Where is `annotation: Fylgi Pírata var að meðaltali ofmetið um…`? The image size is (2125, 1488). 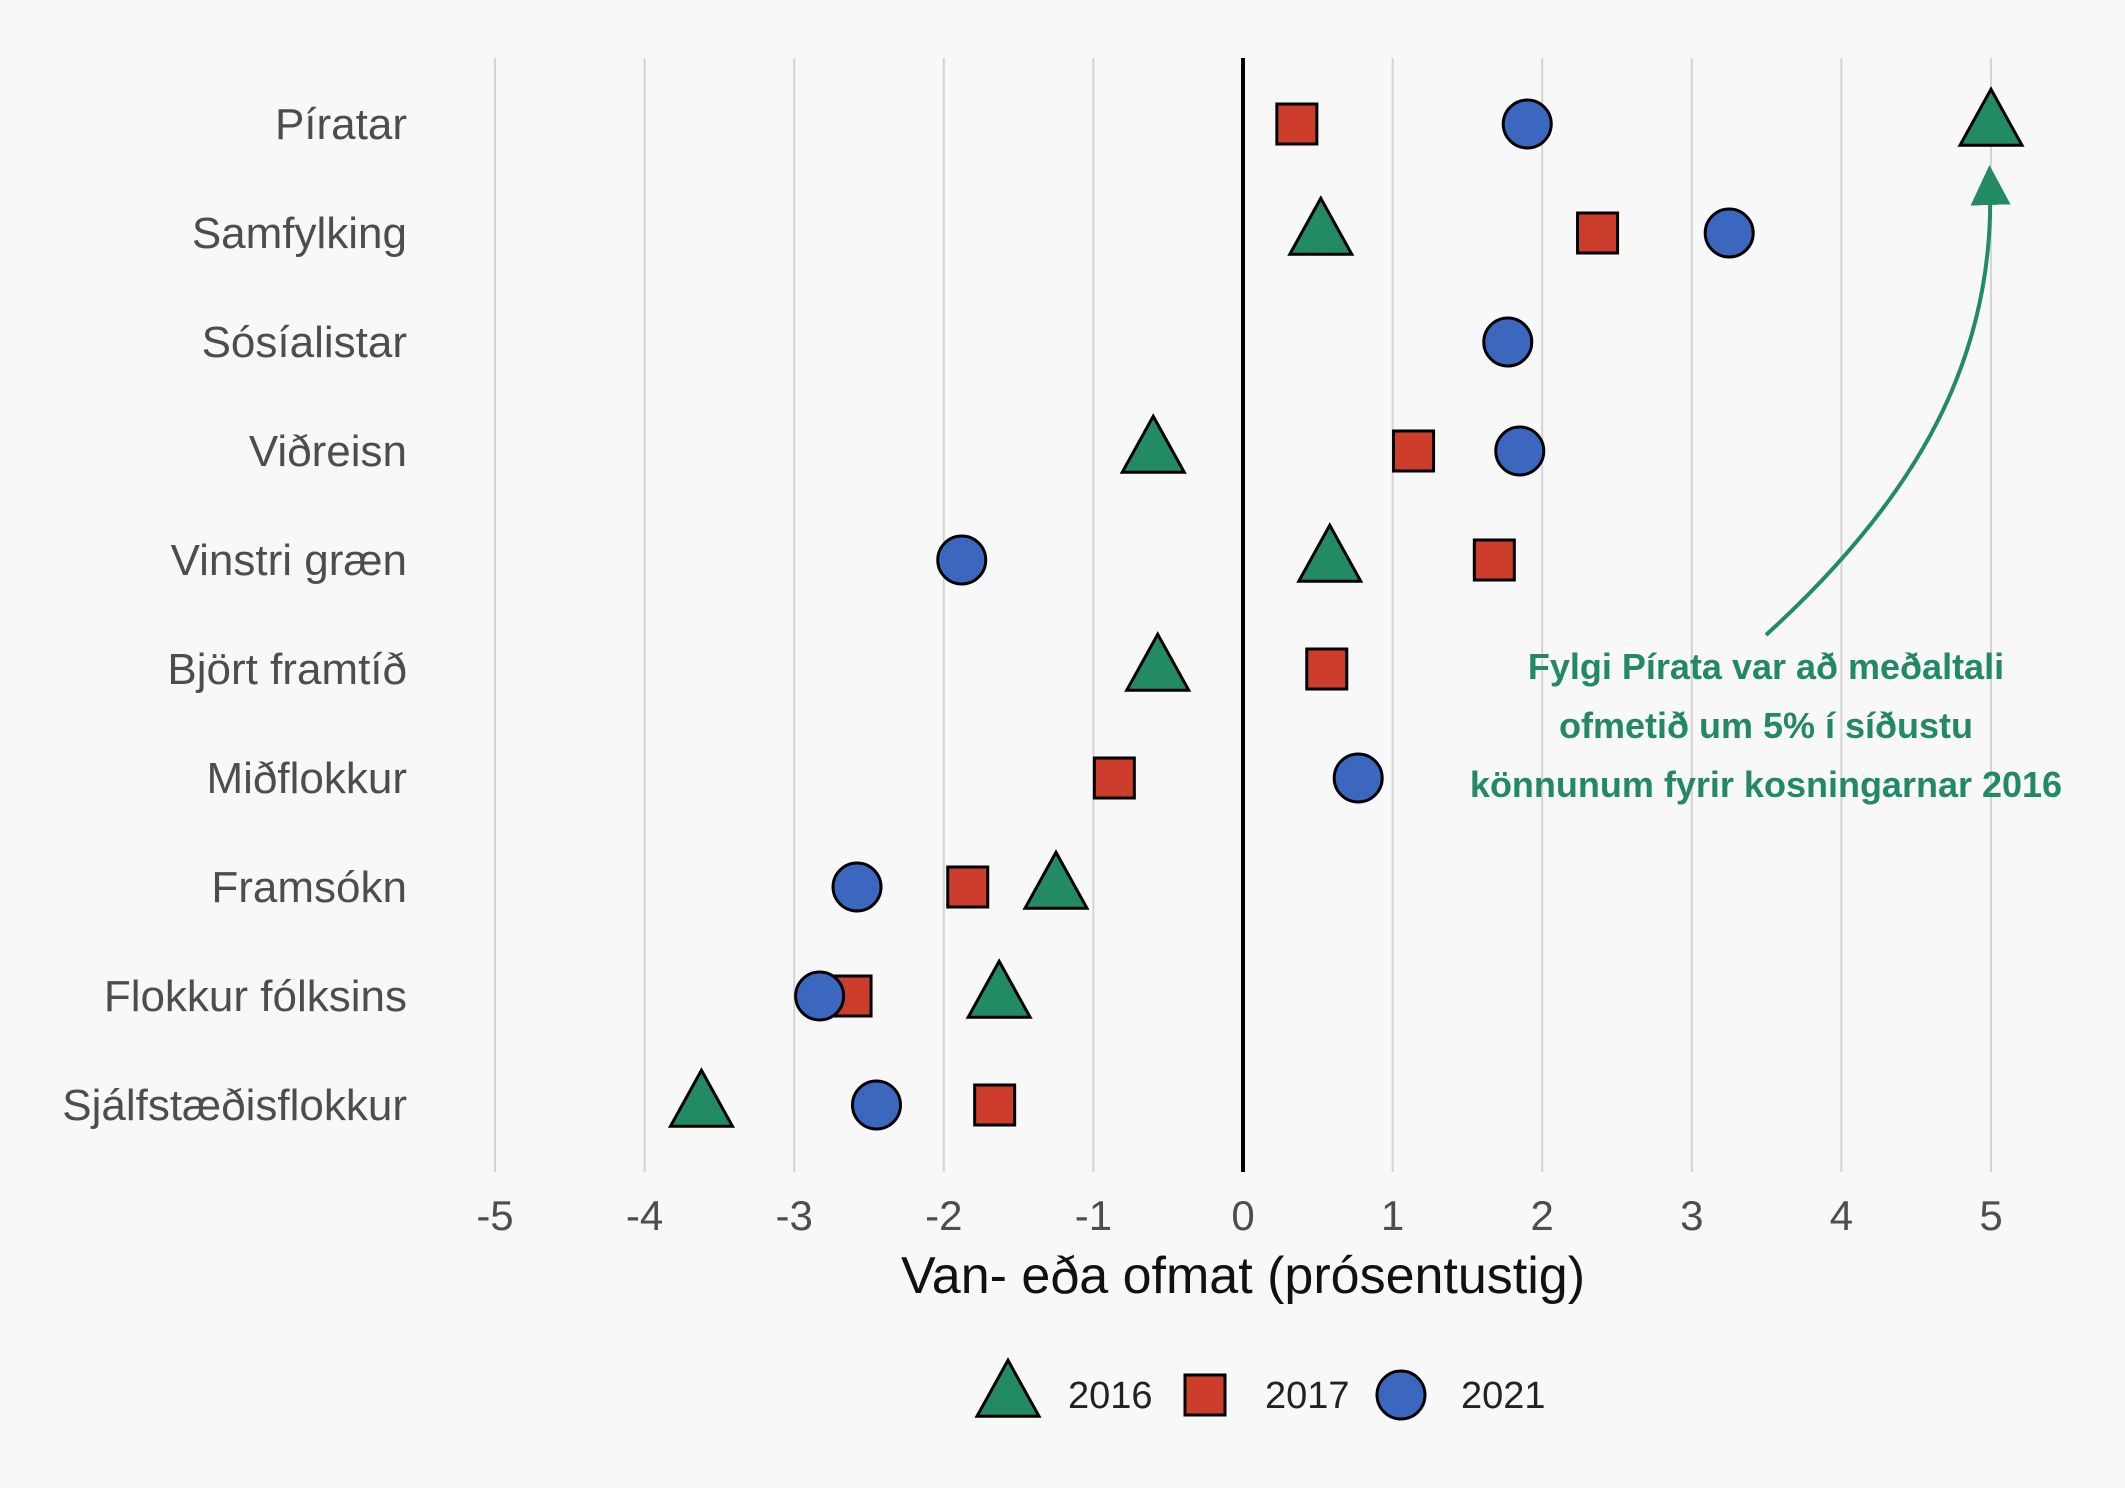
annotation: Fylgi Pírata var að meðaltali ofmetið um… is located at coordinates (1766, 485).